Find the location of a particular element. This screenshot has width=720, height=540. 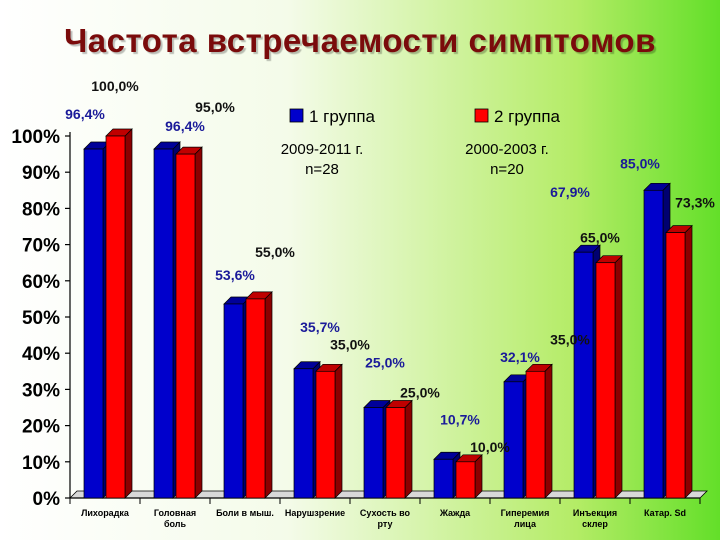

data-label-series1: 32,1% is located at coordinates (520, 357).